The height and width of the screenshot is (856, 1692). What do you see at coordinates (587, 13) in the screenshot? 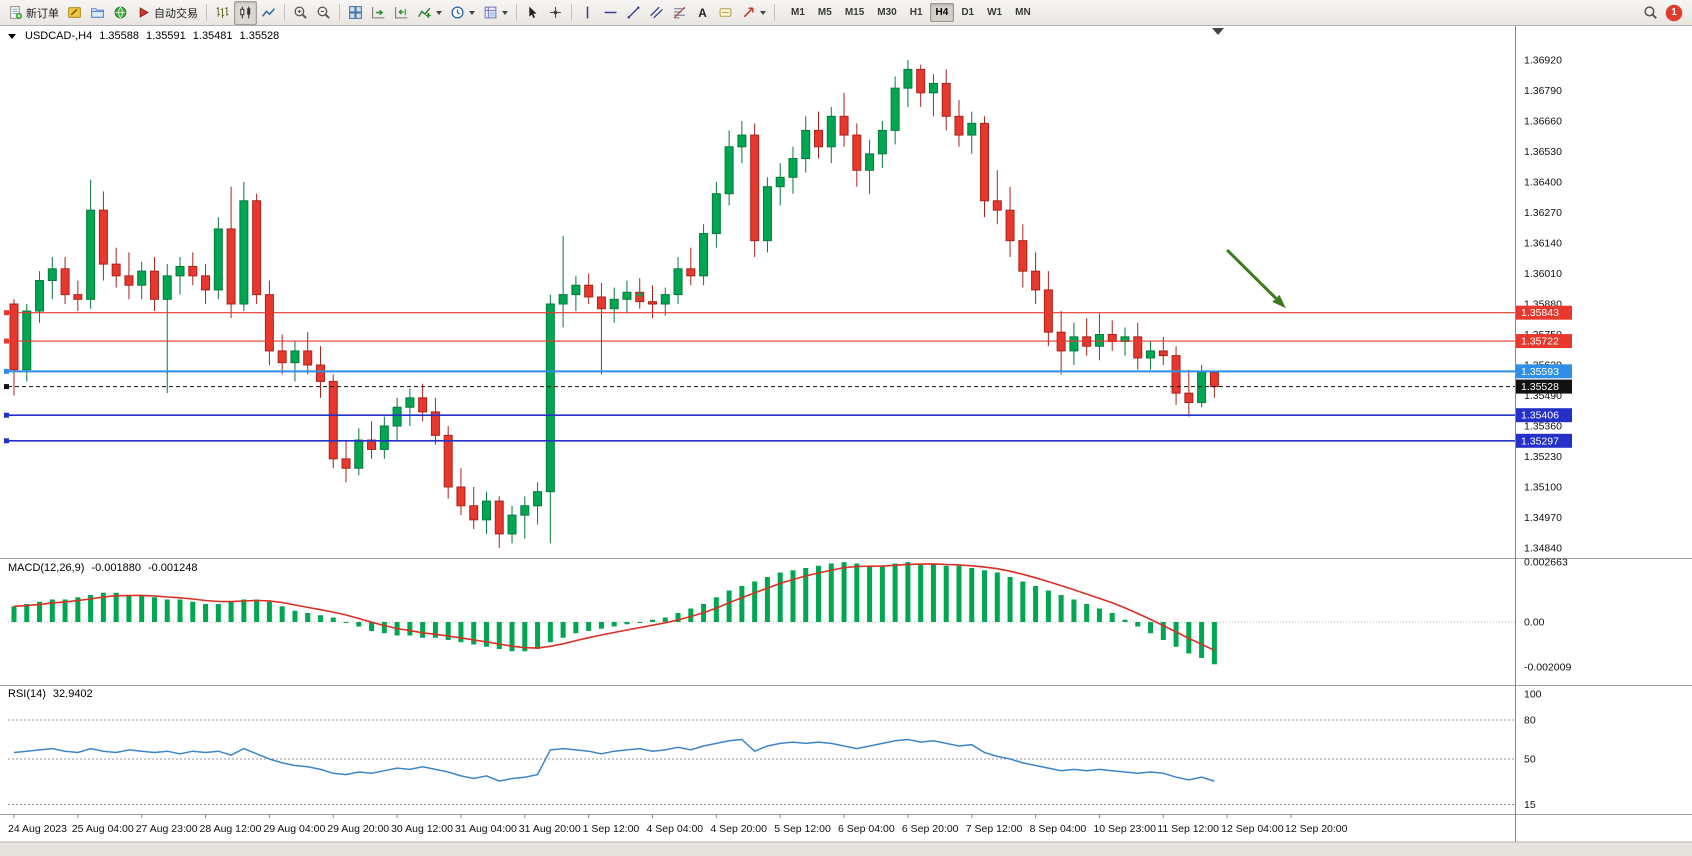
I see `vertical-line-button` at bounding box center [587, 13].